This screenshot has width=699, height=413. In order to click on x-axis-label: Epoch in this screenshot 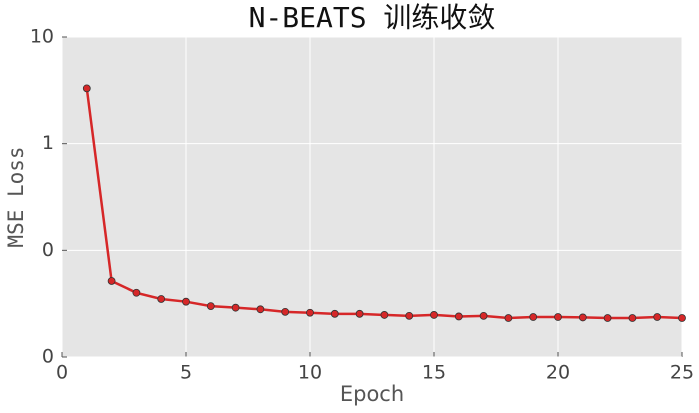, I will do `click(372, 394)`.